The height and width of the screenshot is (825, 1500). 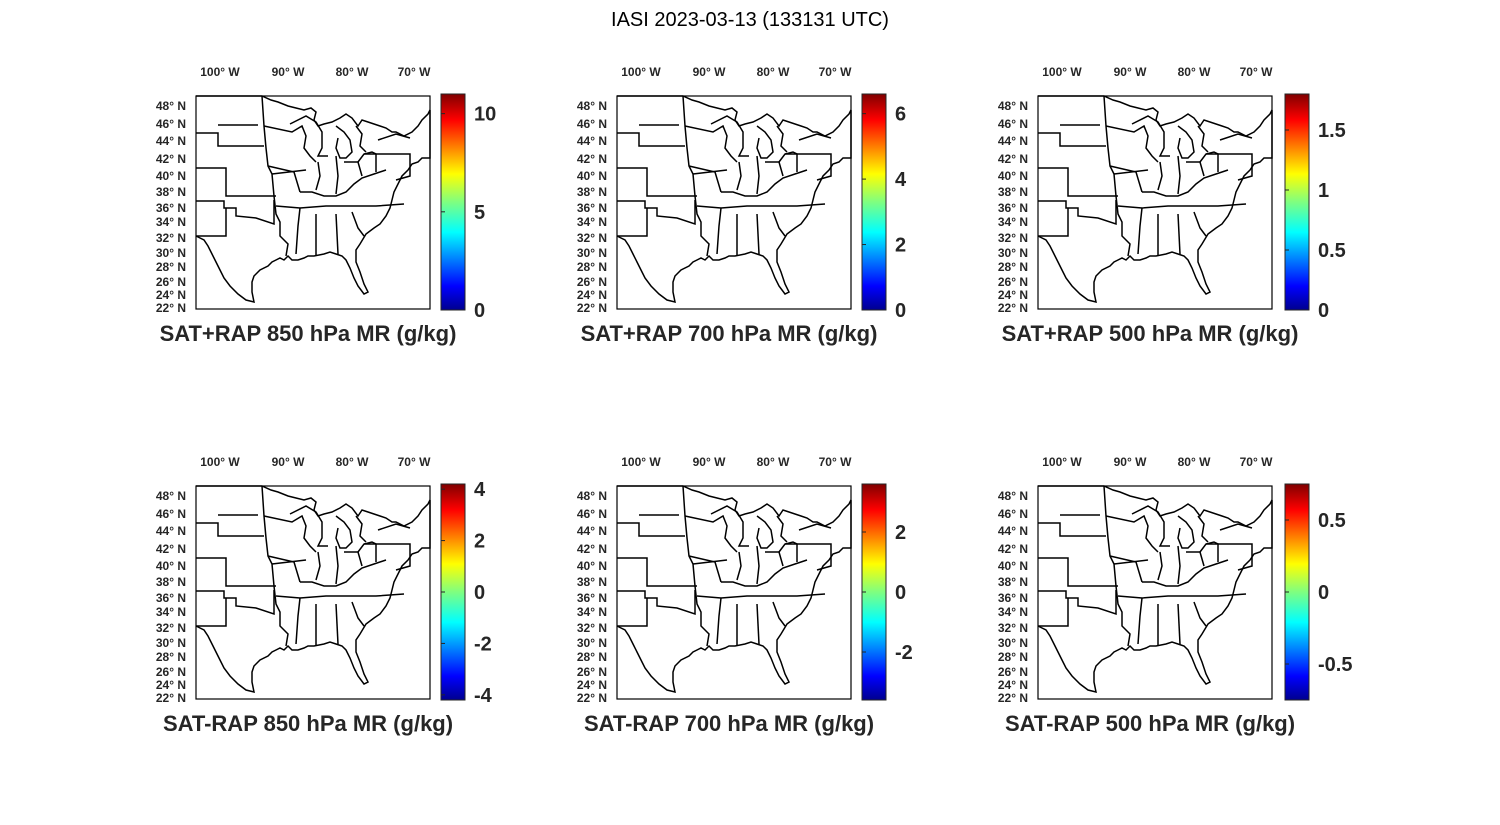 I want to click on panel-title: SAT-RAP 850 hPa MR (g/kg), so click(x=308, y=723).